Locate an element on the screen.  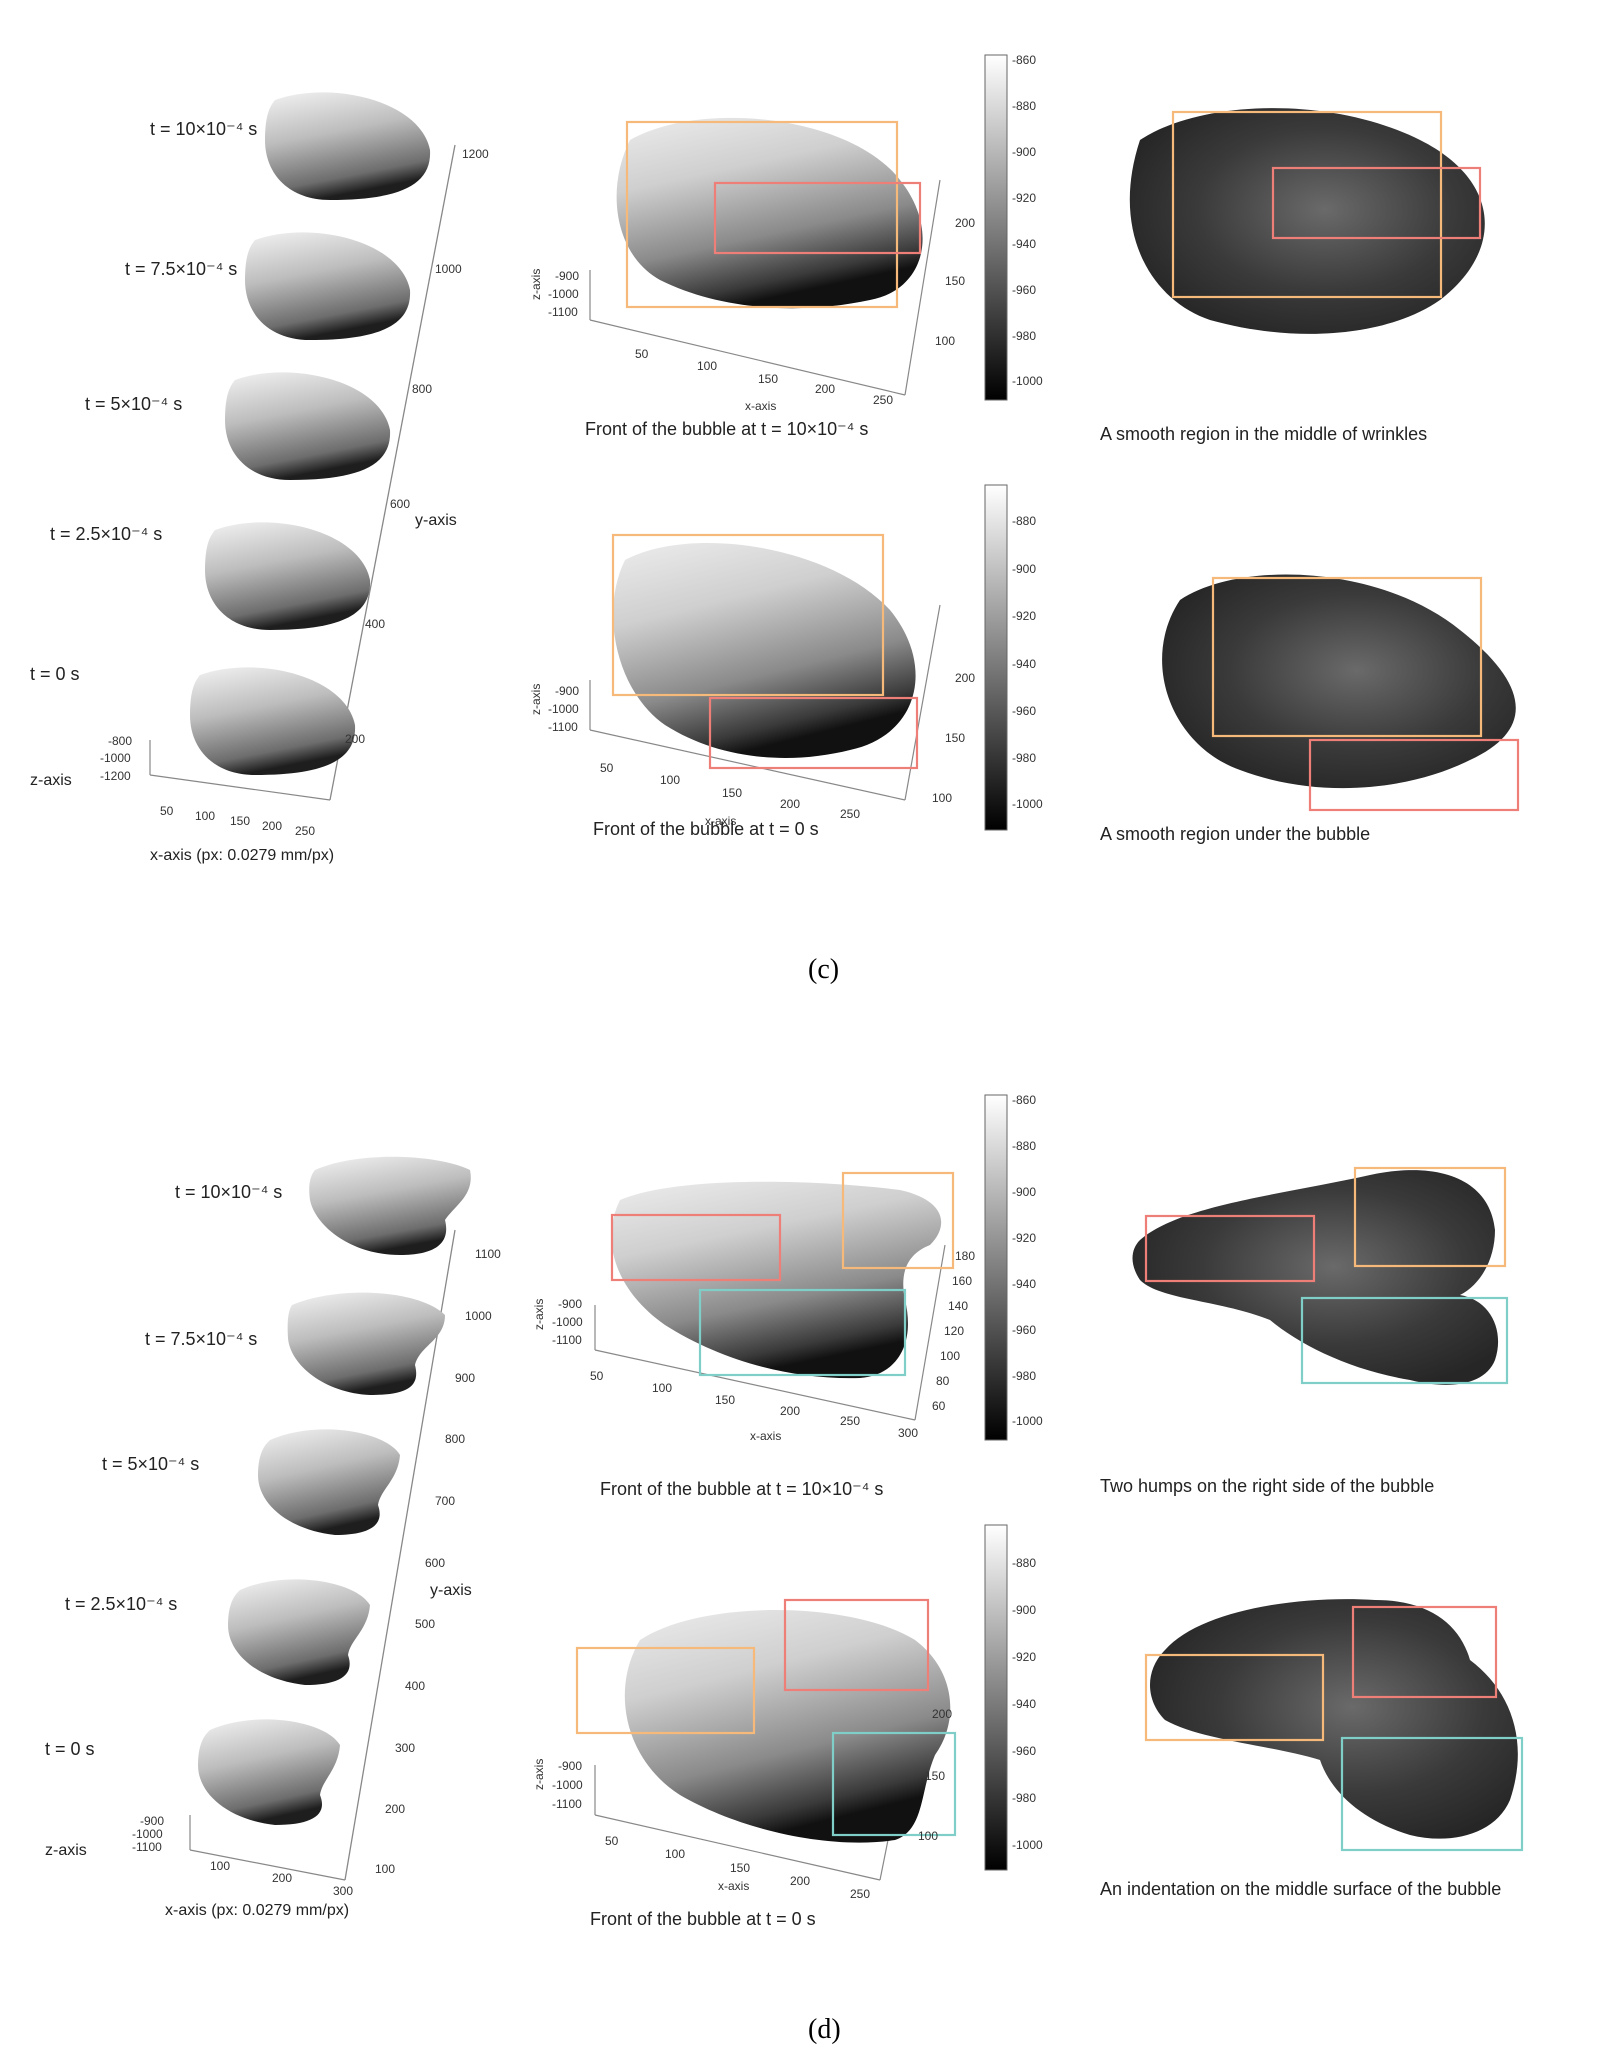
c-panel-label: (c) is located at coordinates (823, 969).